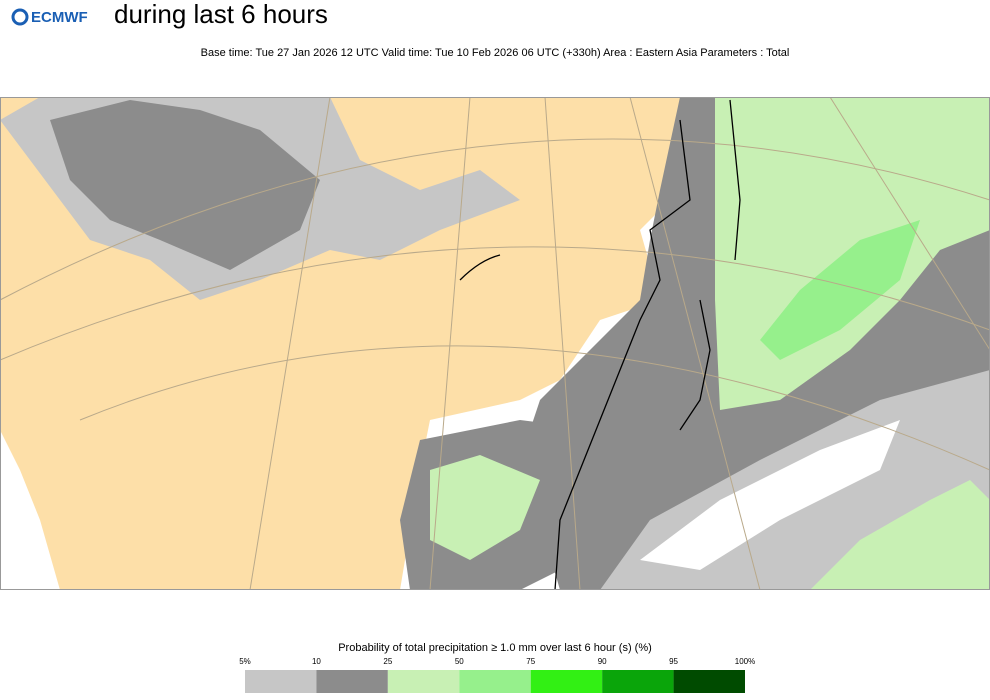 This screenshot has height=700, width=990. Describe the element at coordinates (387, 661) in the screenshot. I see `colorbar-label: 25` at that location.